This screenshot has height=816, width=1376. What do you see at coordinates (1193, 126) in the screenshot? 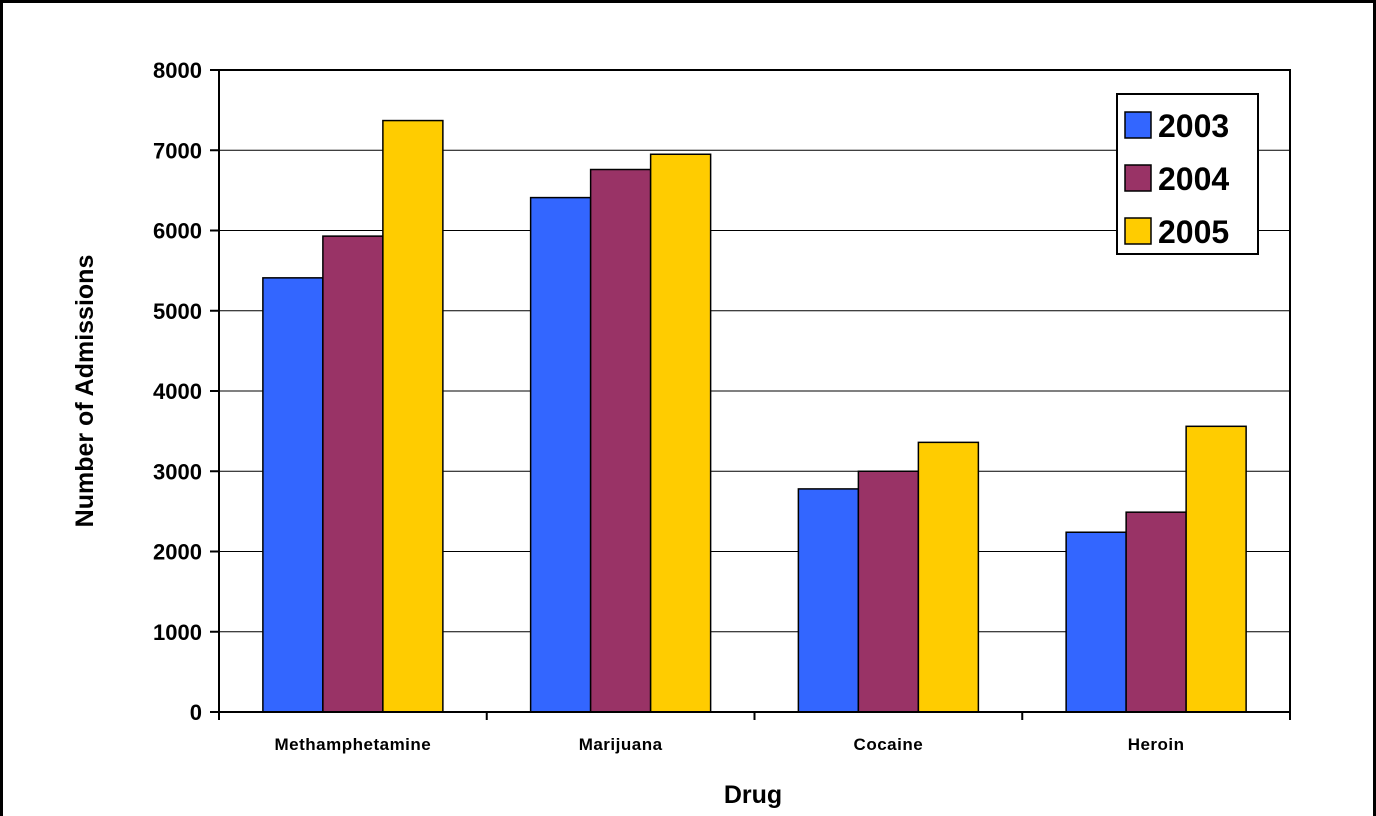
I see `legend-label-2003: 2003` at bounding box center [1193, 126].